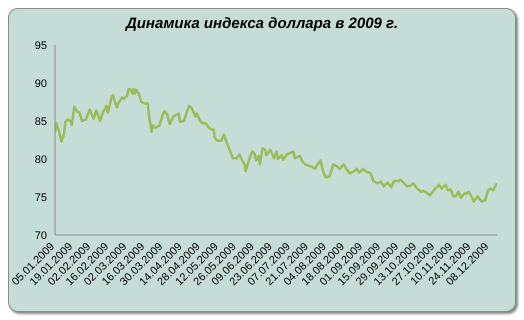  Describe the element at coordinates (40, 160) in the screenshot. I see `y-tick-label: 80` at that location.